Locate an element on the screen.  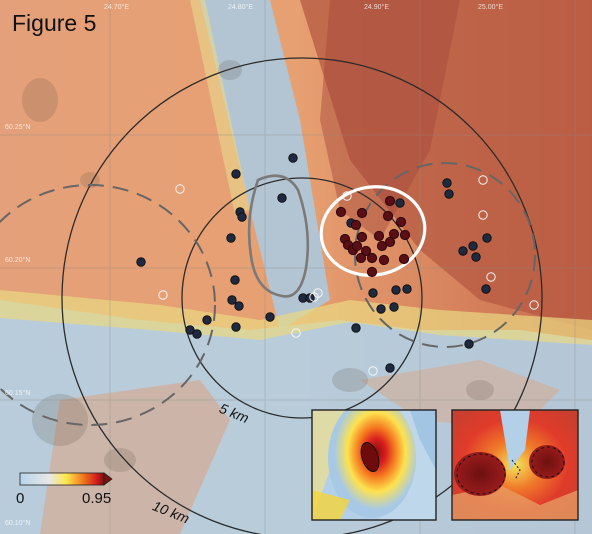
heatmap-transition-band is located at coordinates (220, 107).